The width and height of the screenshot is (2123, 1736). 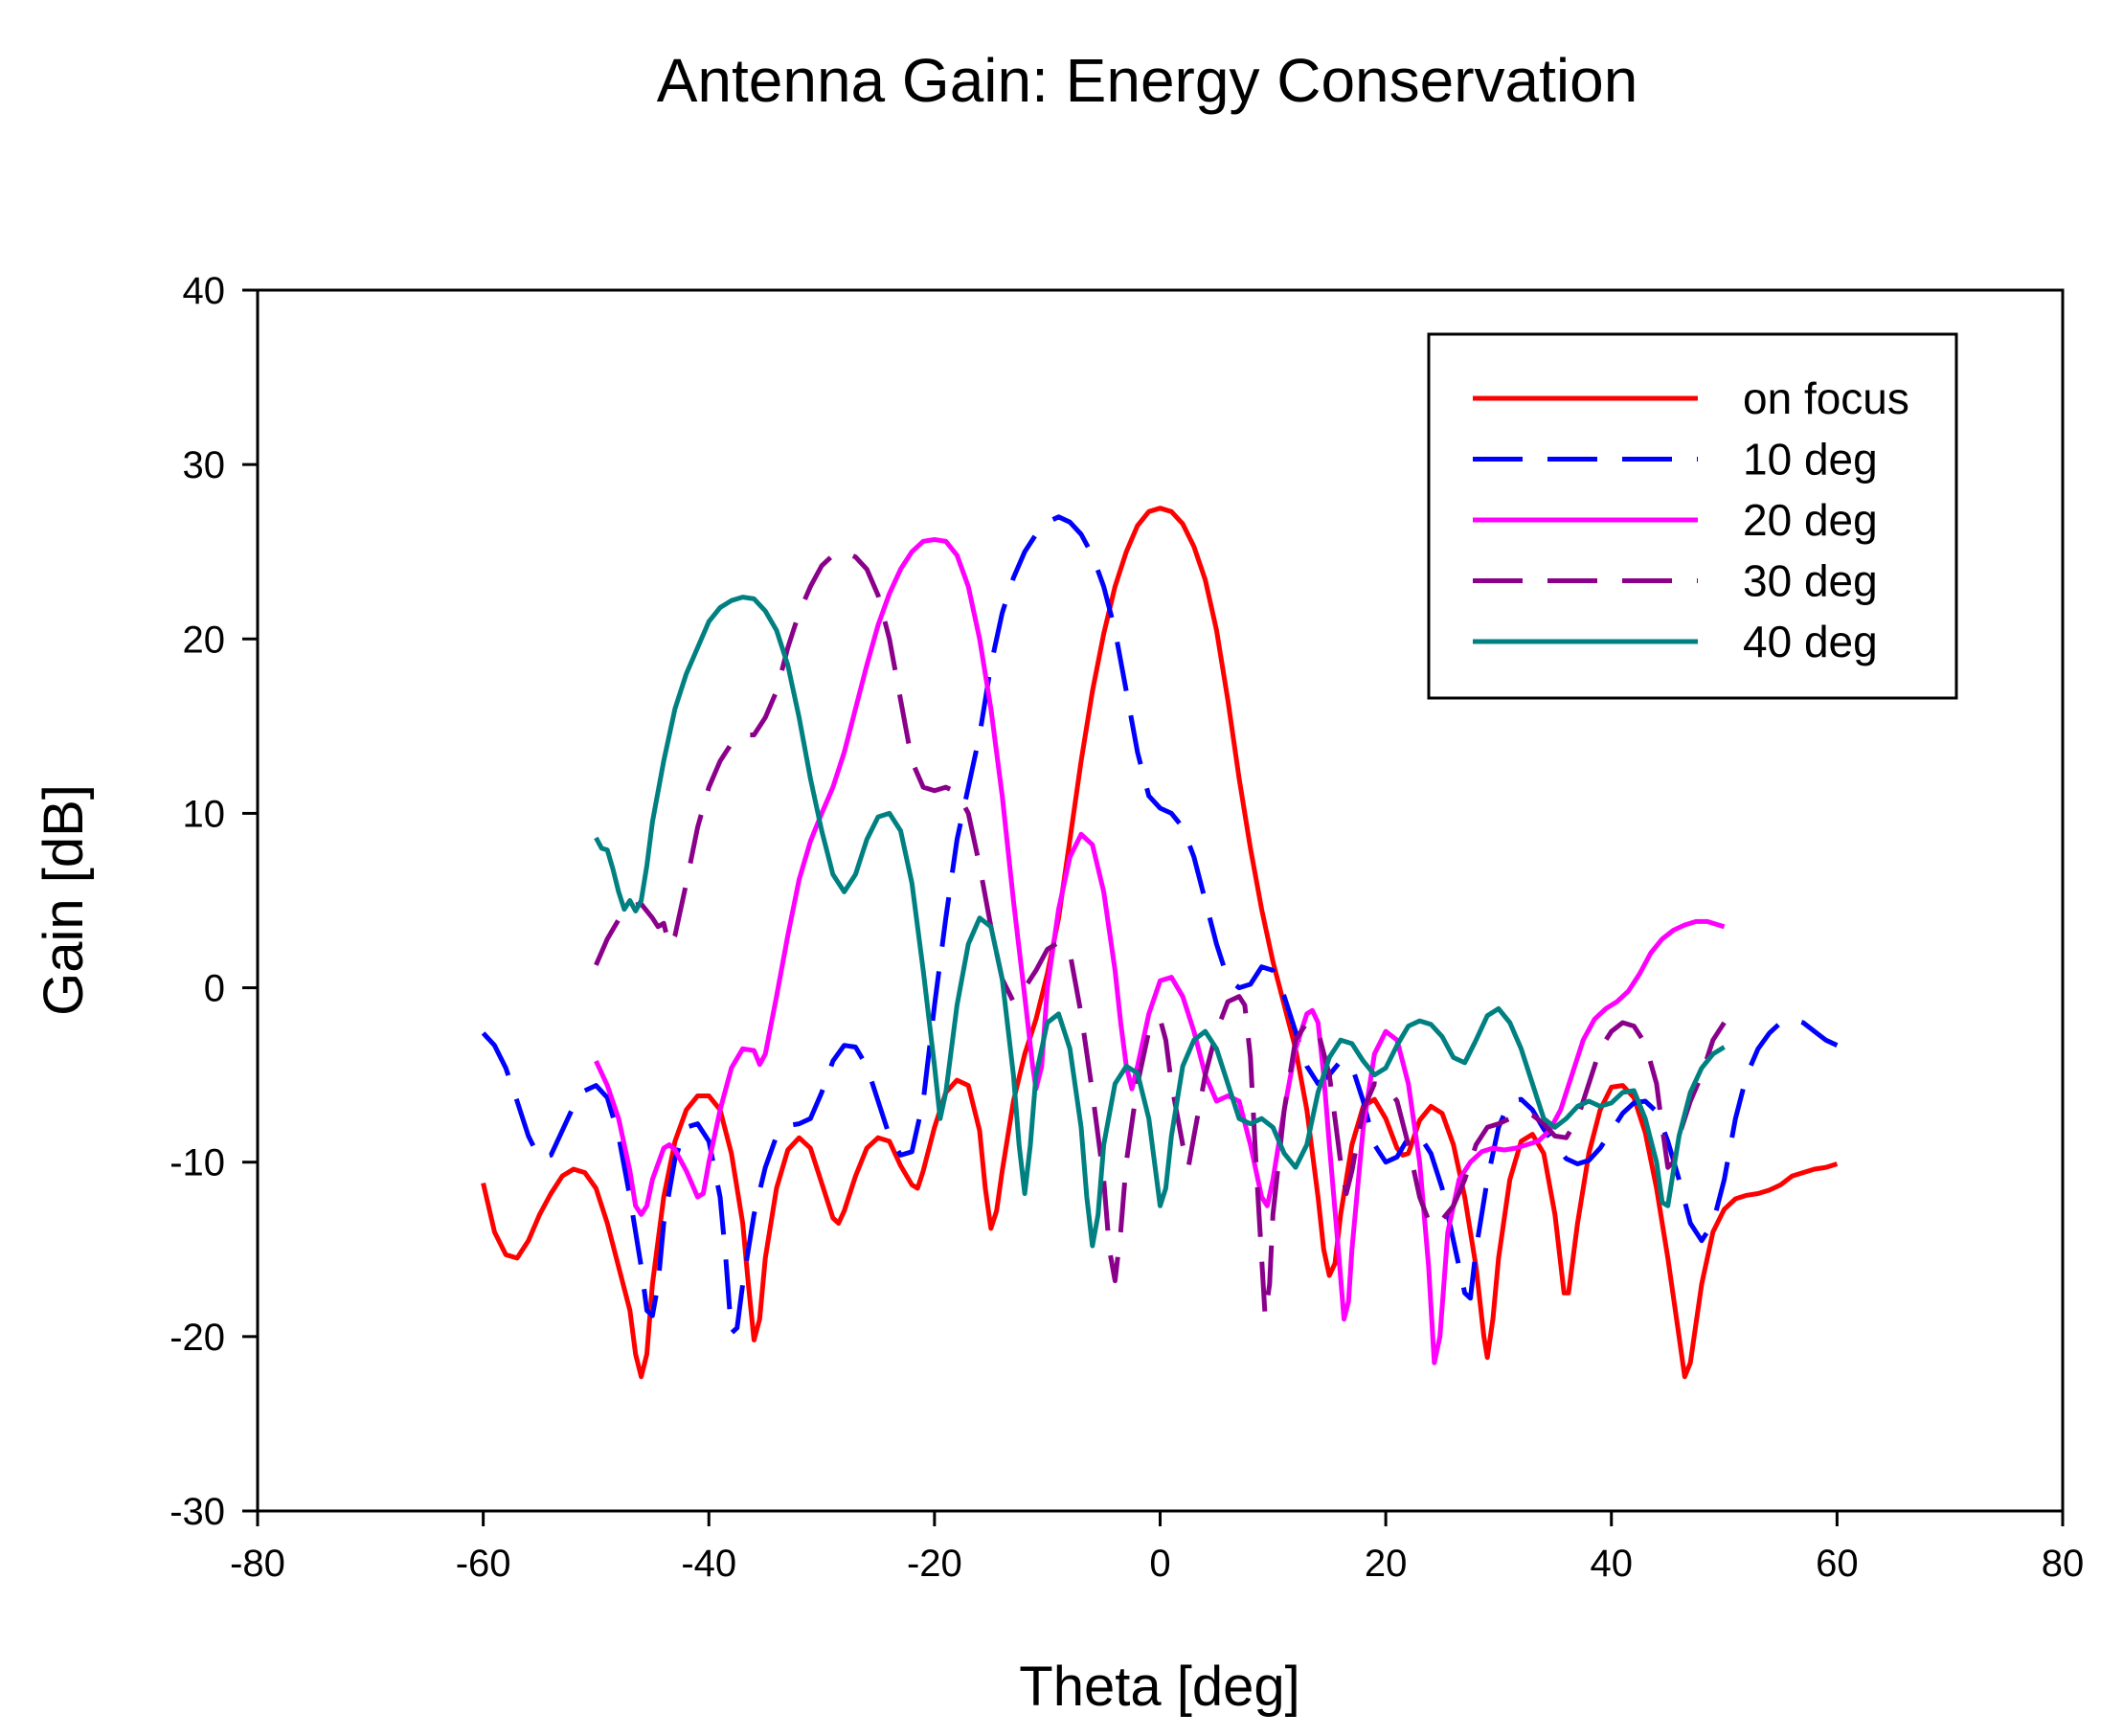 I want to click on x-axis-label: Theta [deg], so click(x=1159, y=1687).